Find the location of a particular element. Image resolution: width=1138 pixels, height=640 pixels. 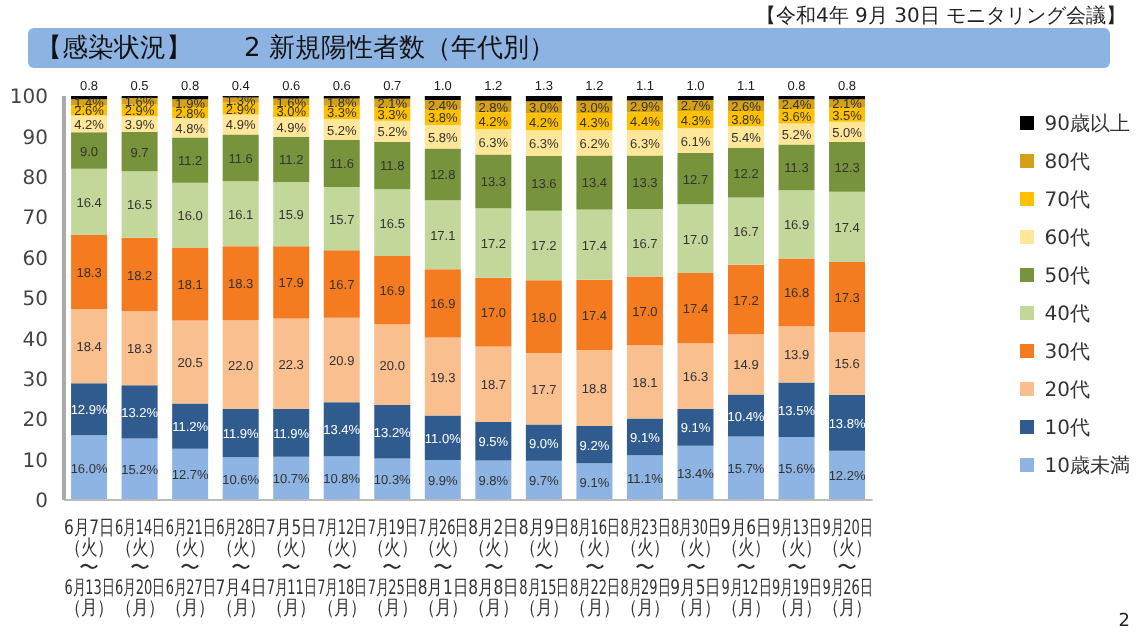

legend-label: 40代 is located at coordinates (1067, 314).